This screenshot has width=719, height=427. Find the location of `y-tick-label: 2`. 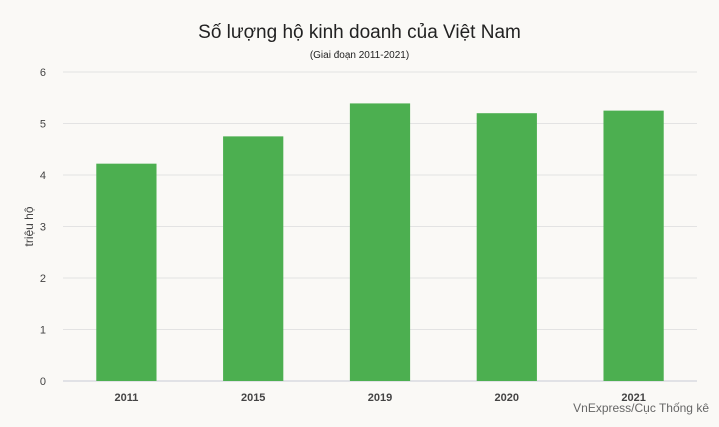

y-tick-label: 2 is located at coordinates (43, 279).